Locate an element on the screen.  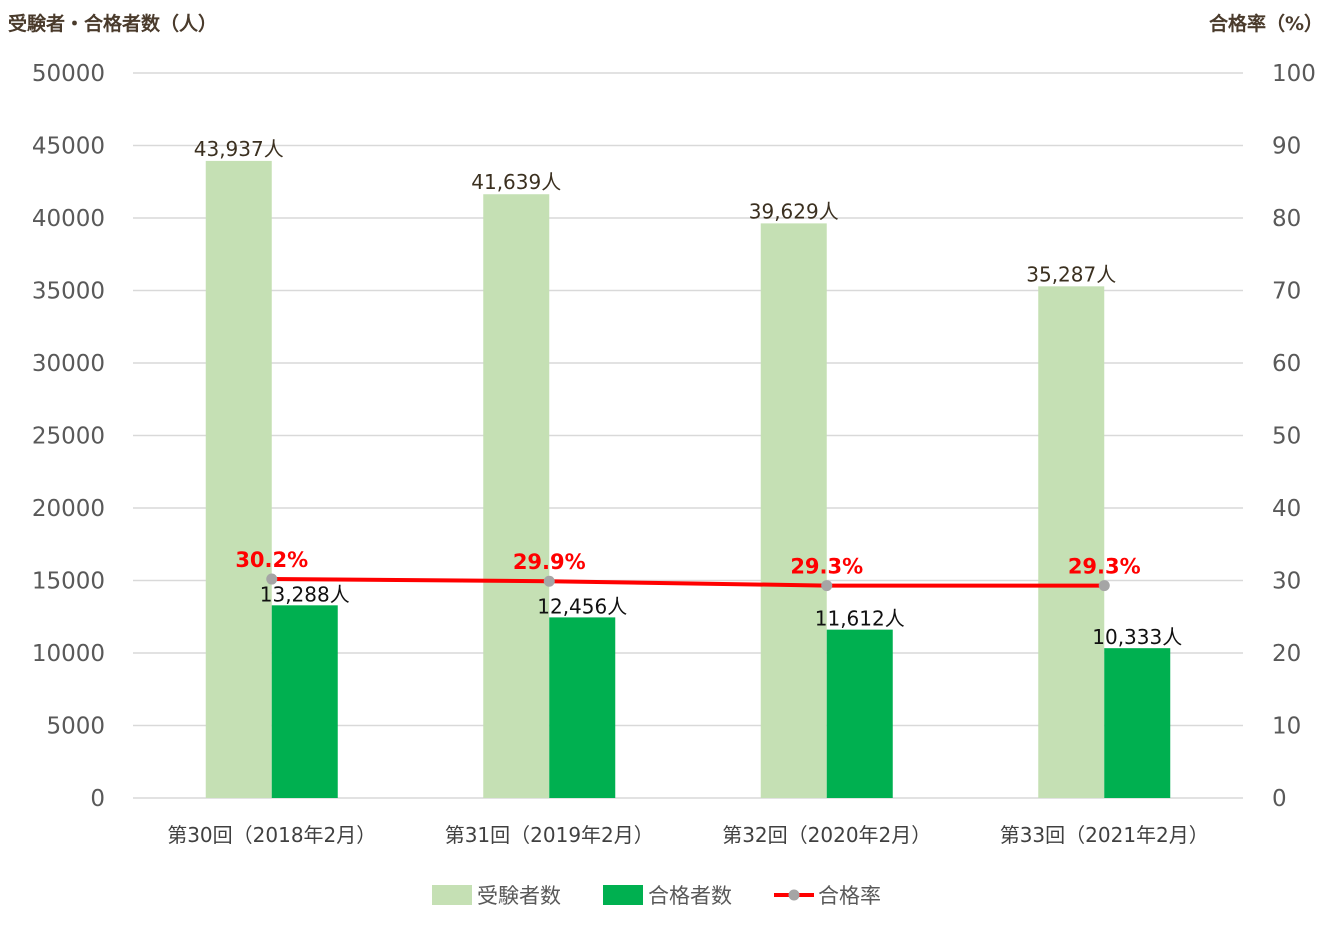
right-tick-label: 90 is located at coordinates (1286, 147).